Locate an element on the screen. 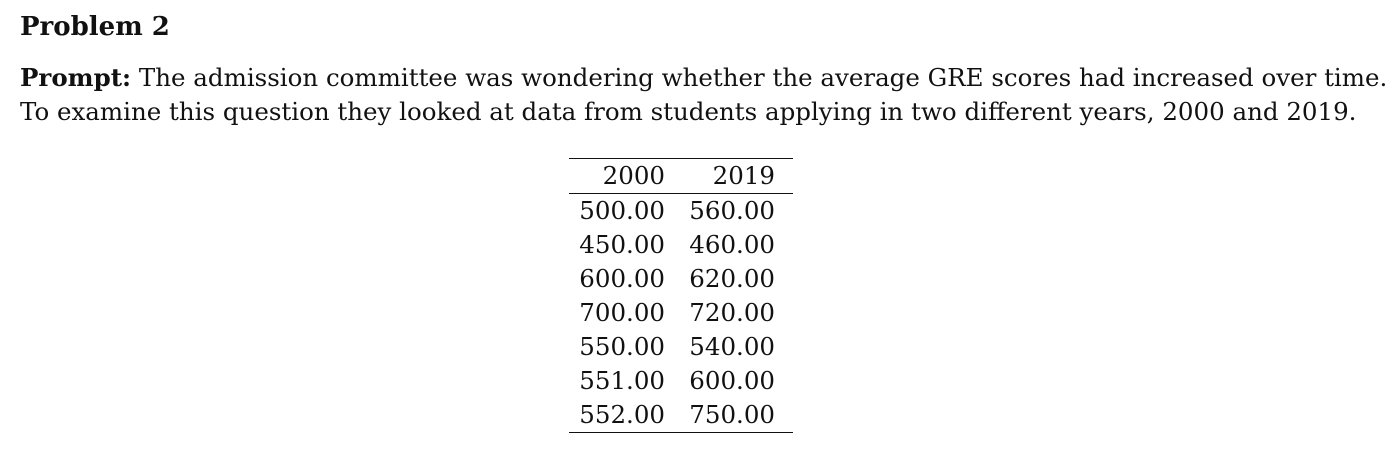 This screenshot has width=1400, height=465. cell-2019: 620.00 is located at coordinates (732, 278).